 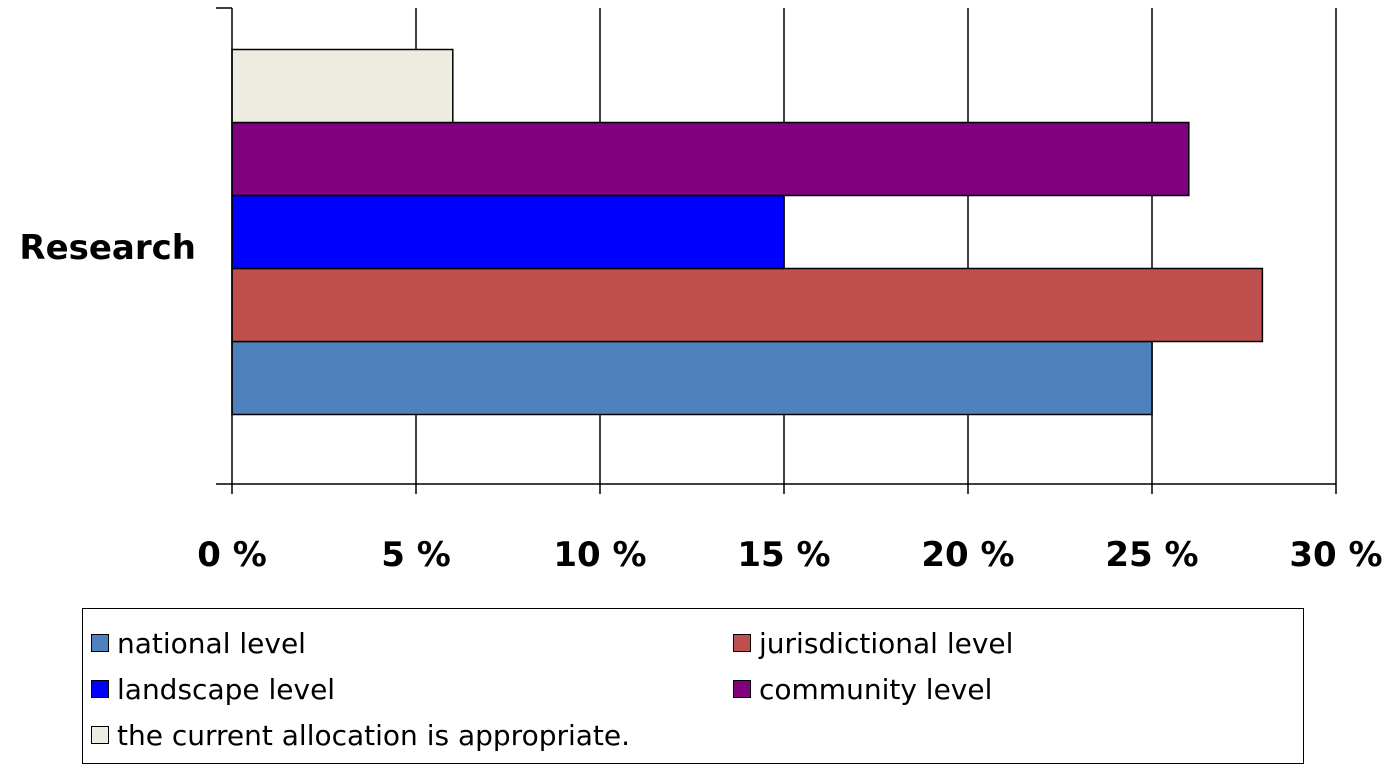 What do you see at coordinates (508, 232) in the screenshot?
I see `bar-landscape-level` at bounding box center [508, 232].